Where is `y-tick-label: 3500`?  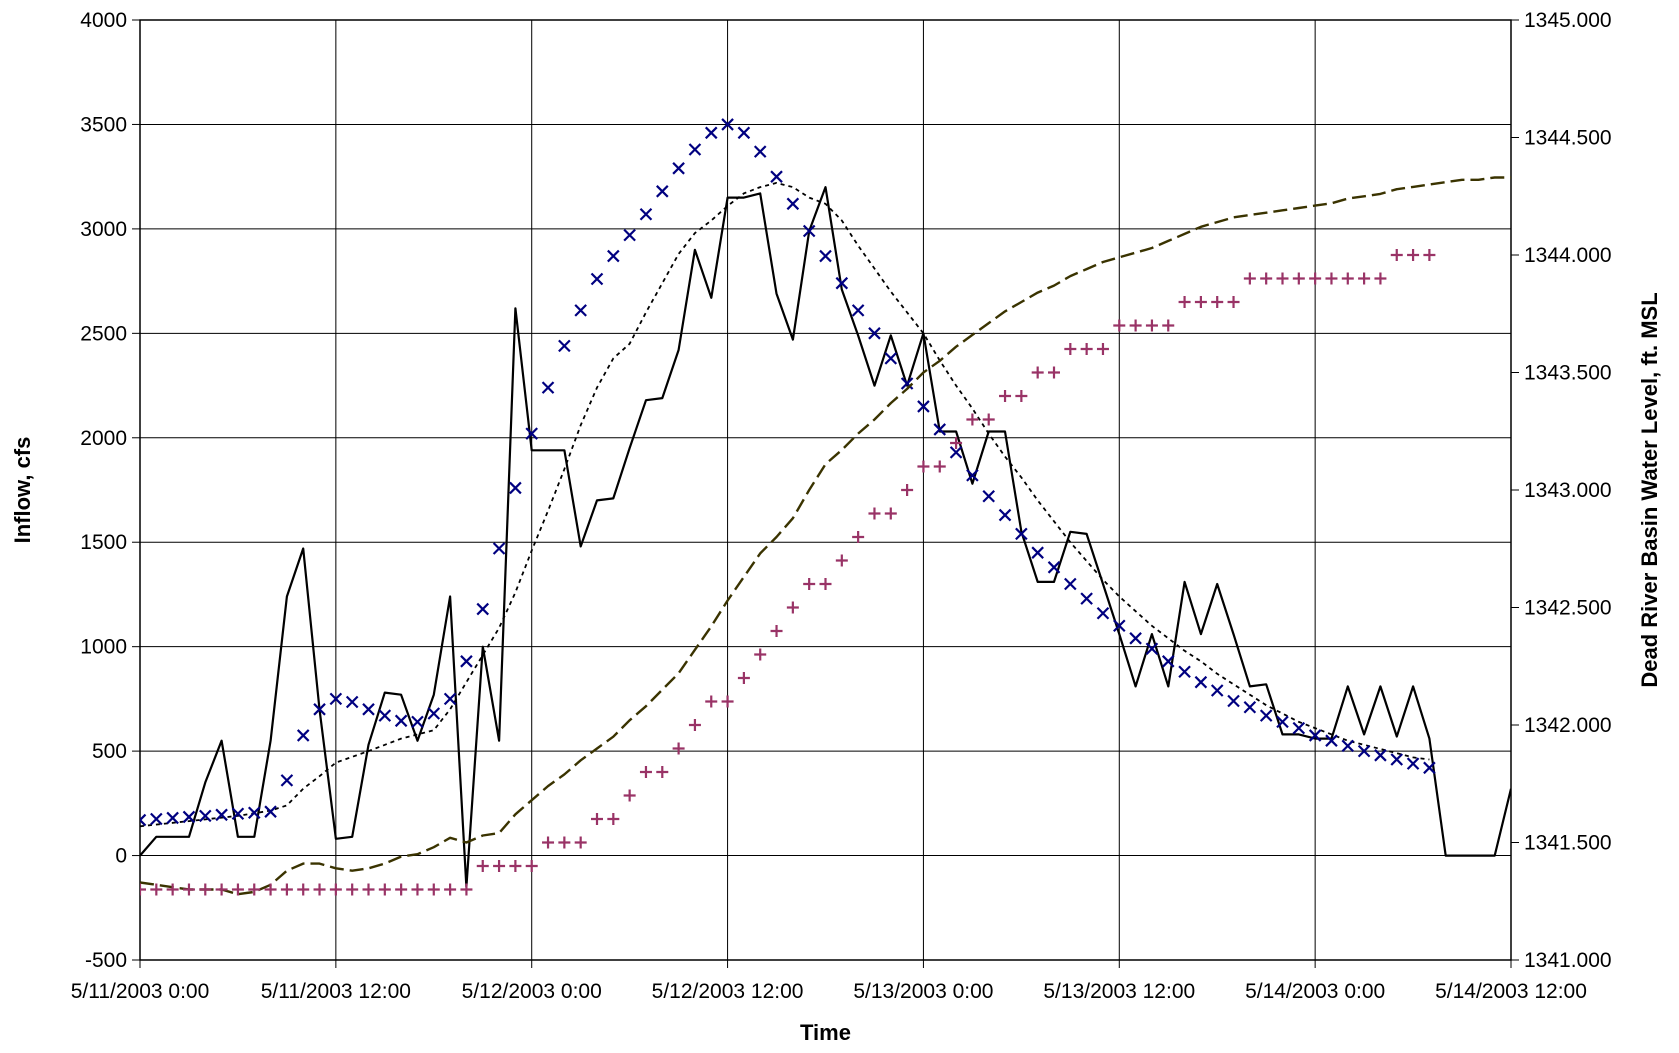
y-tick-label: 3500 is located at coordinates (103, 124).